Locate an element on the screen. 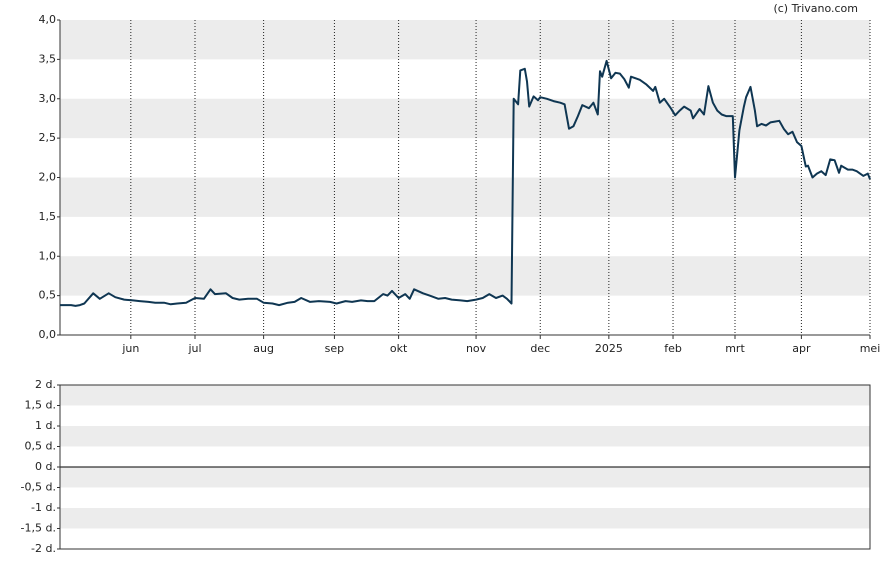 The height and width of the screenshot is (565, 888). y-tick-label: -0,5 d. is located at coordinates (38, 487).